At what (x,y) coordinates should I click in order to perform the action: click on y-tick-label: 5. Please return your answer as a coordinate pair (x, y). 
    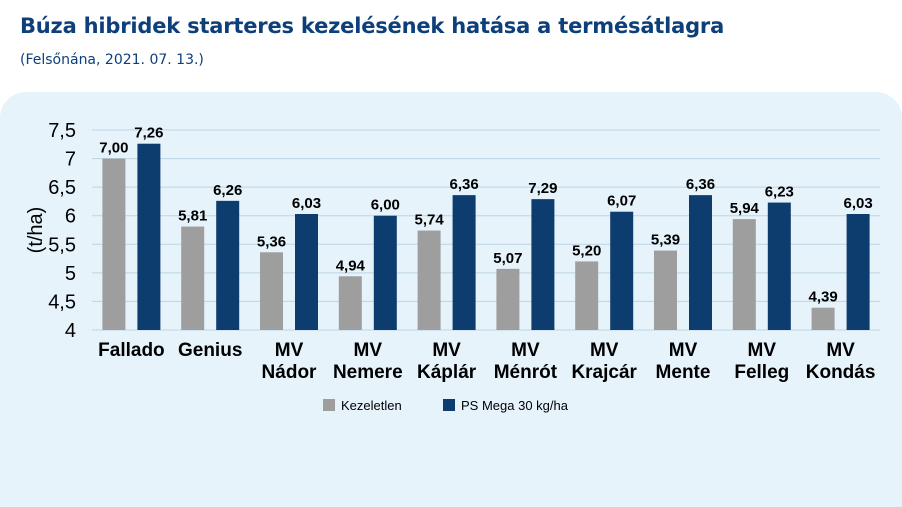
    Looking at the image, I should click on (70, 274).